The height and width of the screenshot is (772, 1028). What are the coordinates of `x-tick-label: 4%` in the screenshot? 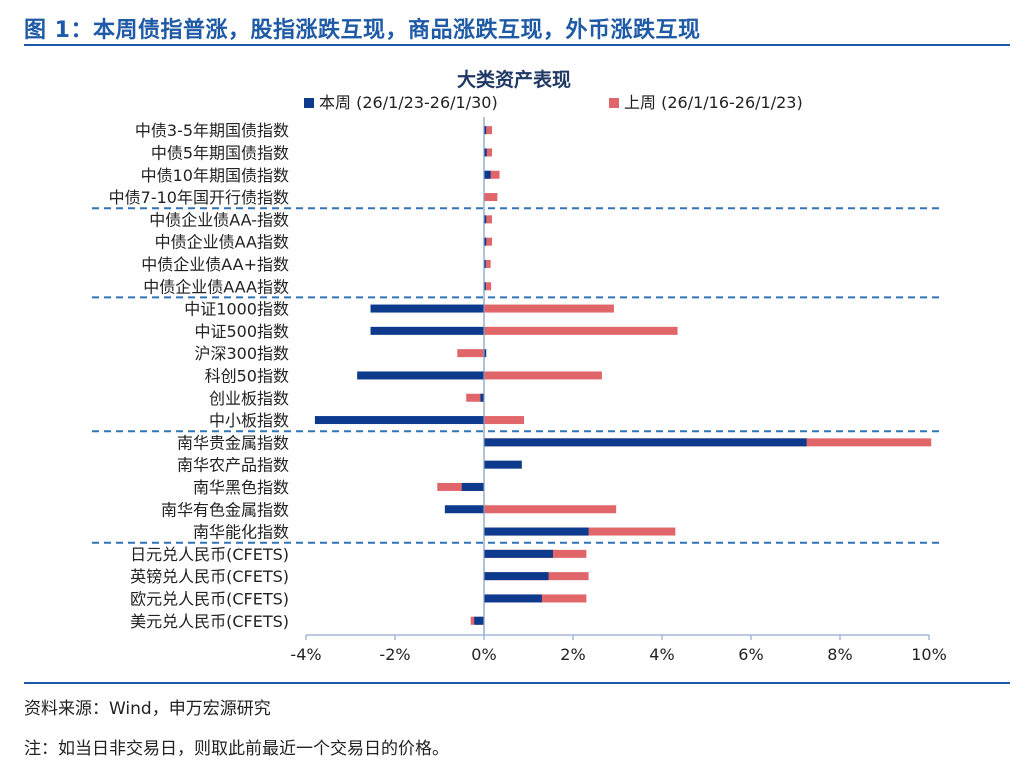 It's located at (661, 654).